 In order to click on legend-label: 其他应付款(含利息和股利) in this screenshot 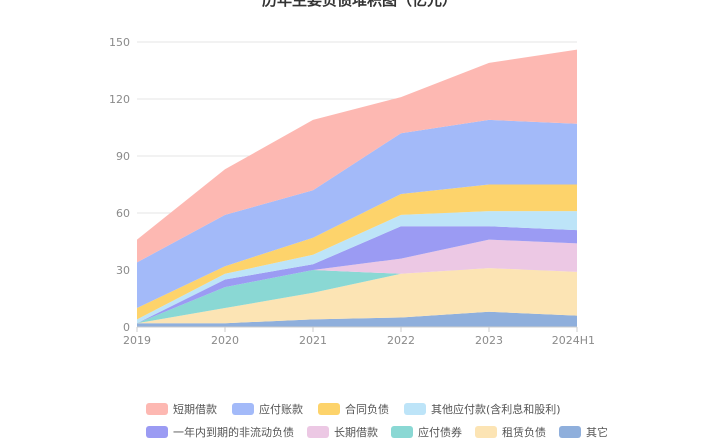, I will do `click(496, 409)`.